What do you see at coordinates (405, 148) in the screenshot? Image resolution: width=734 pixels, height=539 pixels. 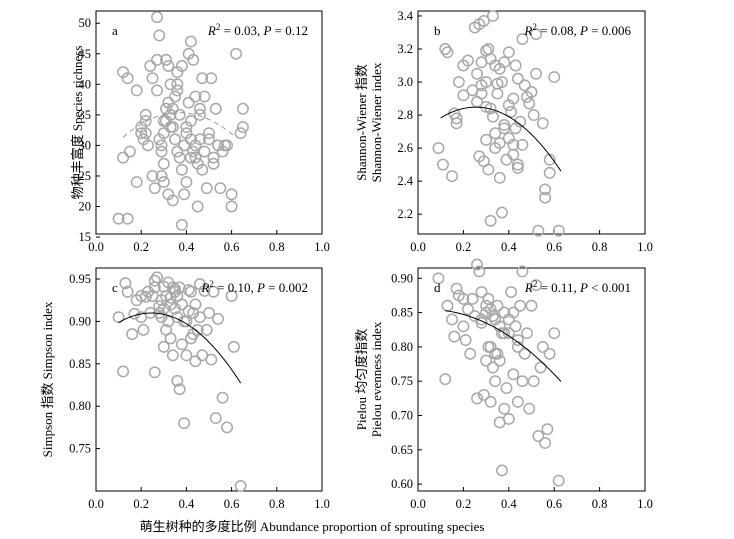 I see `y-tick-label: 2.6` at bounding box center [405, 148].